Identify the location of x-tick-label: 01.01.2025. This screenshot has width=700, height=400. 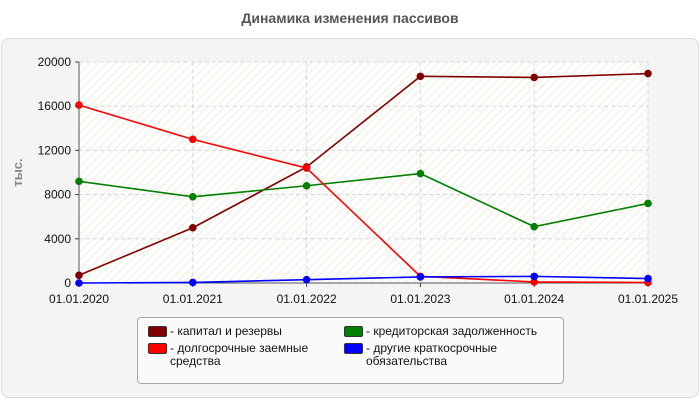
(648, 299).